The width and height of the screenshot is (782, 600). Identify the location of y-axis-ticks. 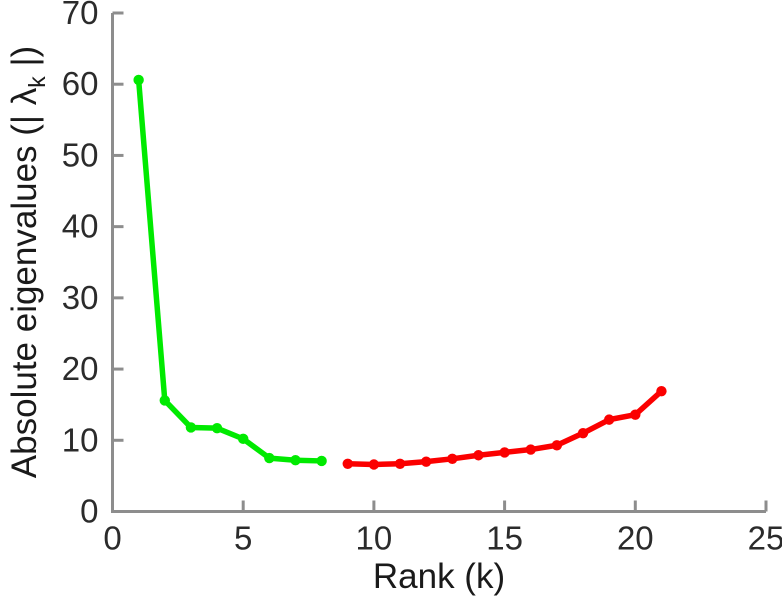
(118, 262).